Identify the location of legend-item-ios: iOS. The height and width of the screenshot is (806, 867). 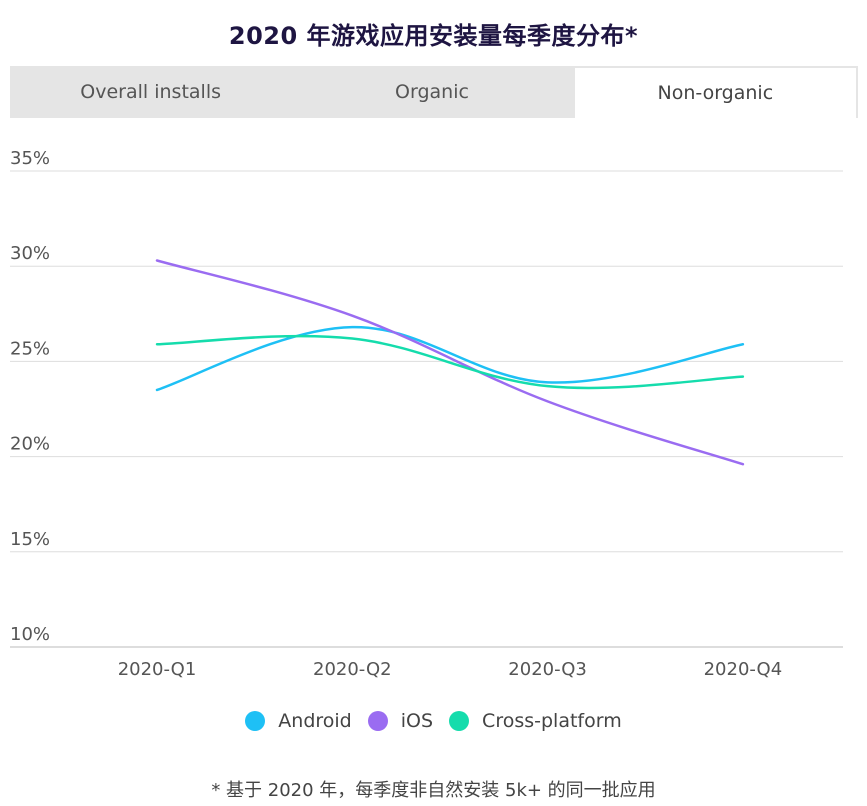
(400, 721).